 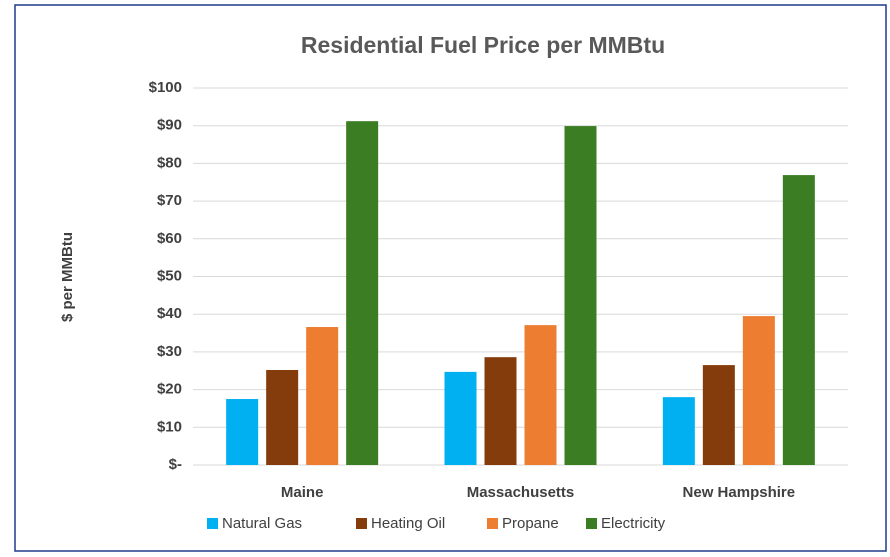 What do you see at coordinates (169, 238) in the screenshot?
I see `y-tick-label: $60` at bounding box center [169, 238].